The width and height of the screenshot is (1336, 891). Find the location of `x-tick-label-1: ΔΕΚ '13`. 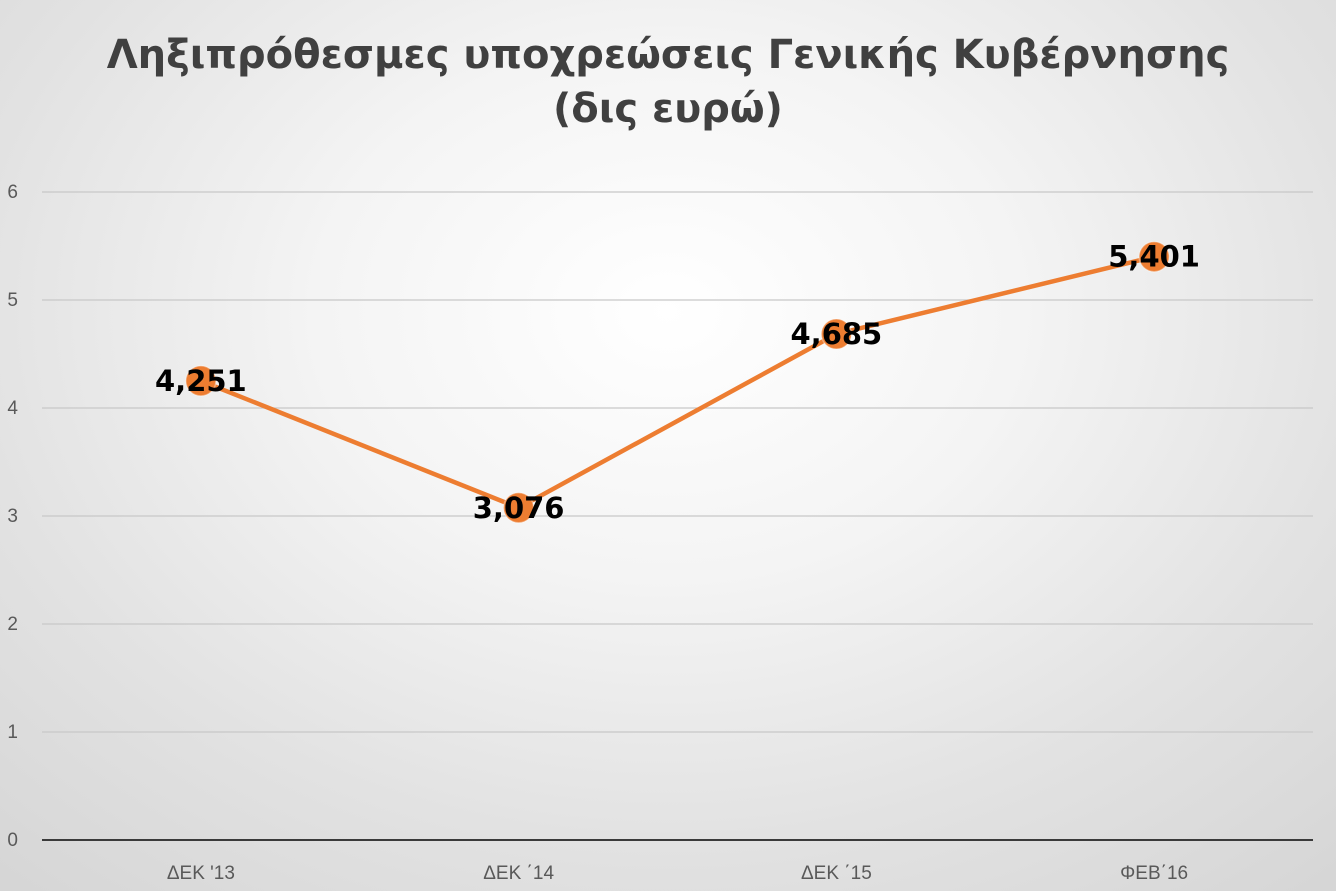

x-tick-label-1: ΔΕΚ '13 is located at coordinates (201, 873).